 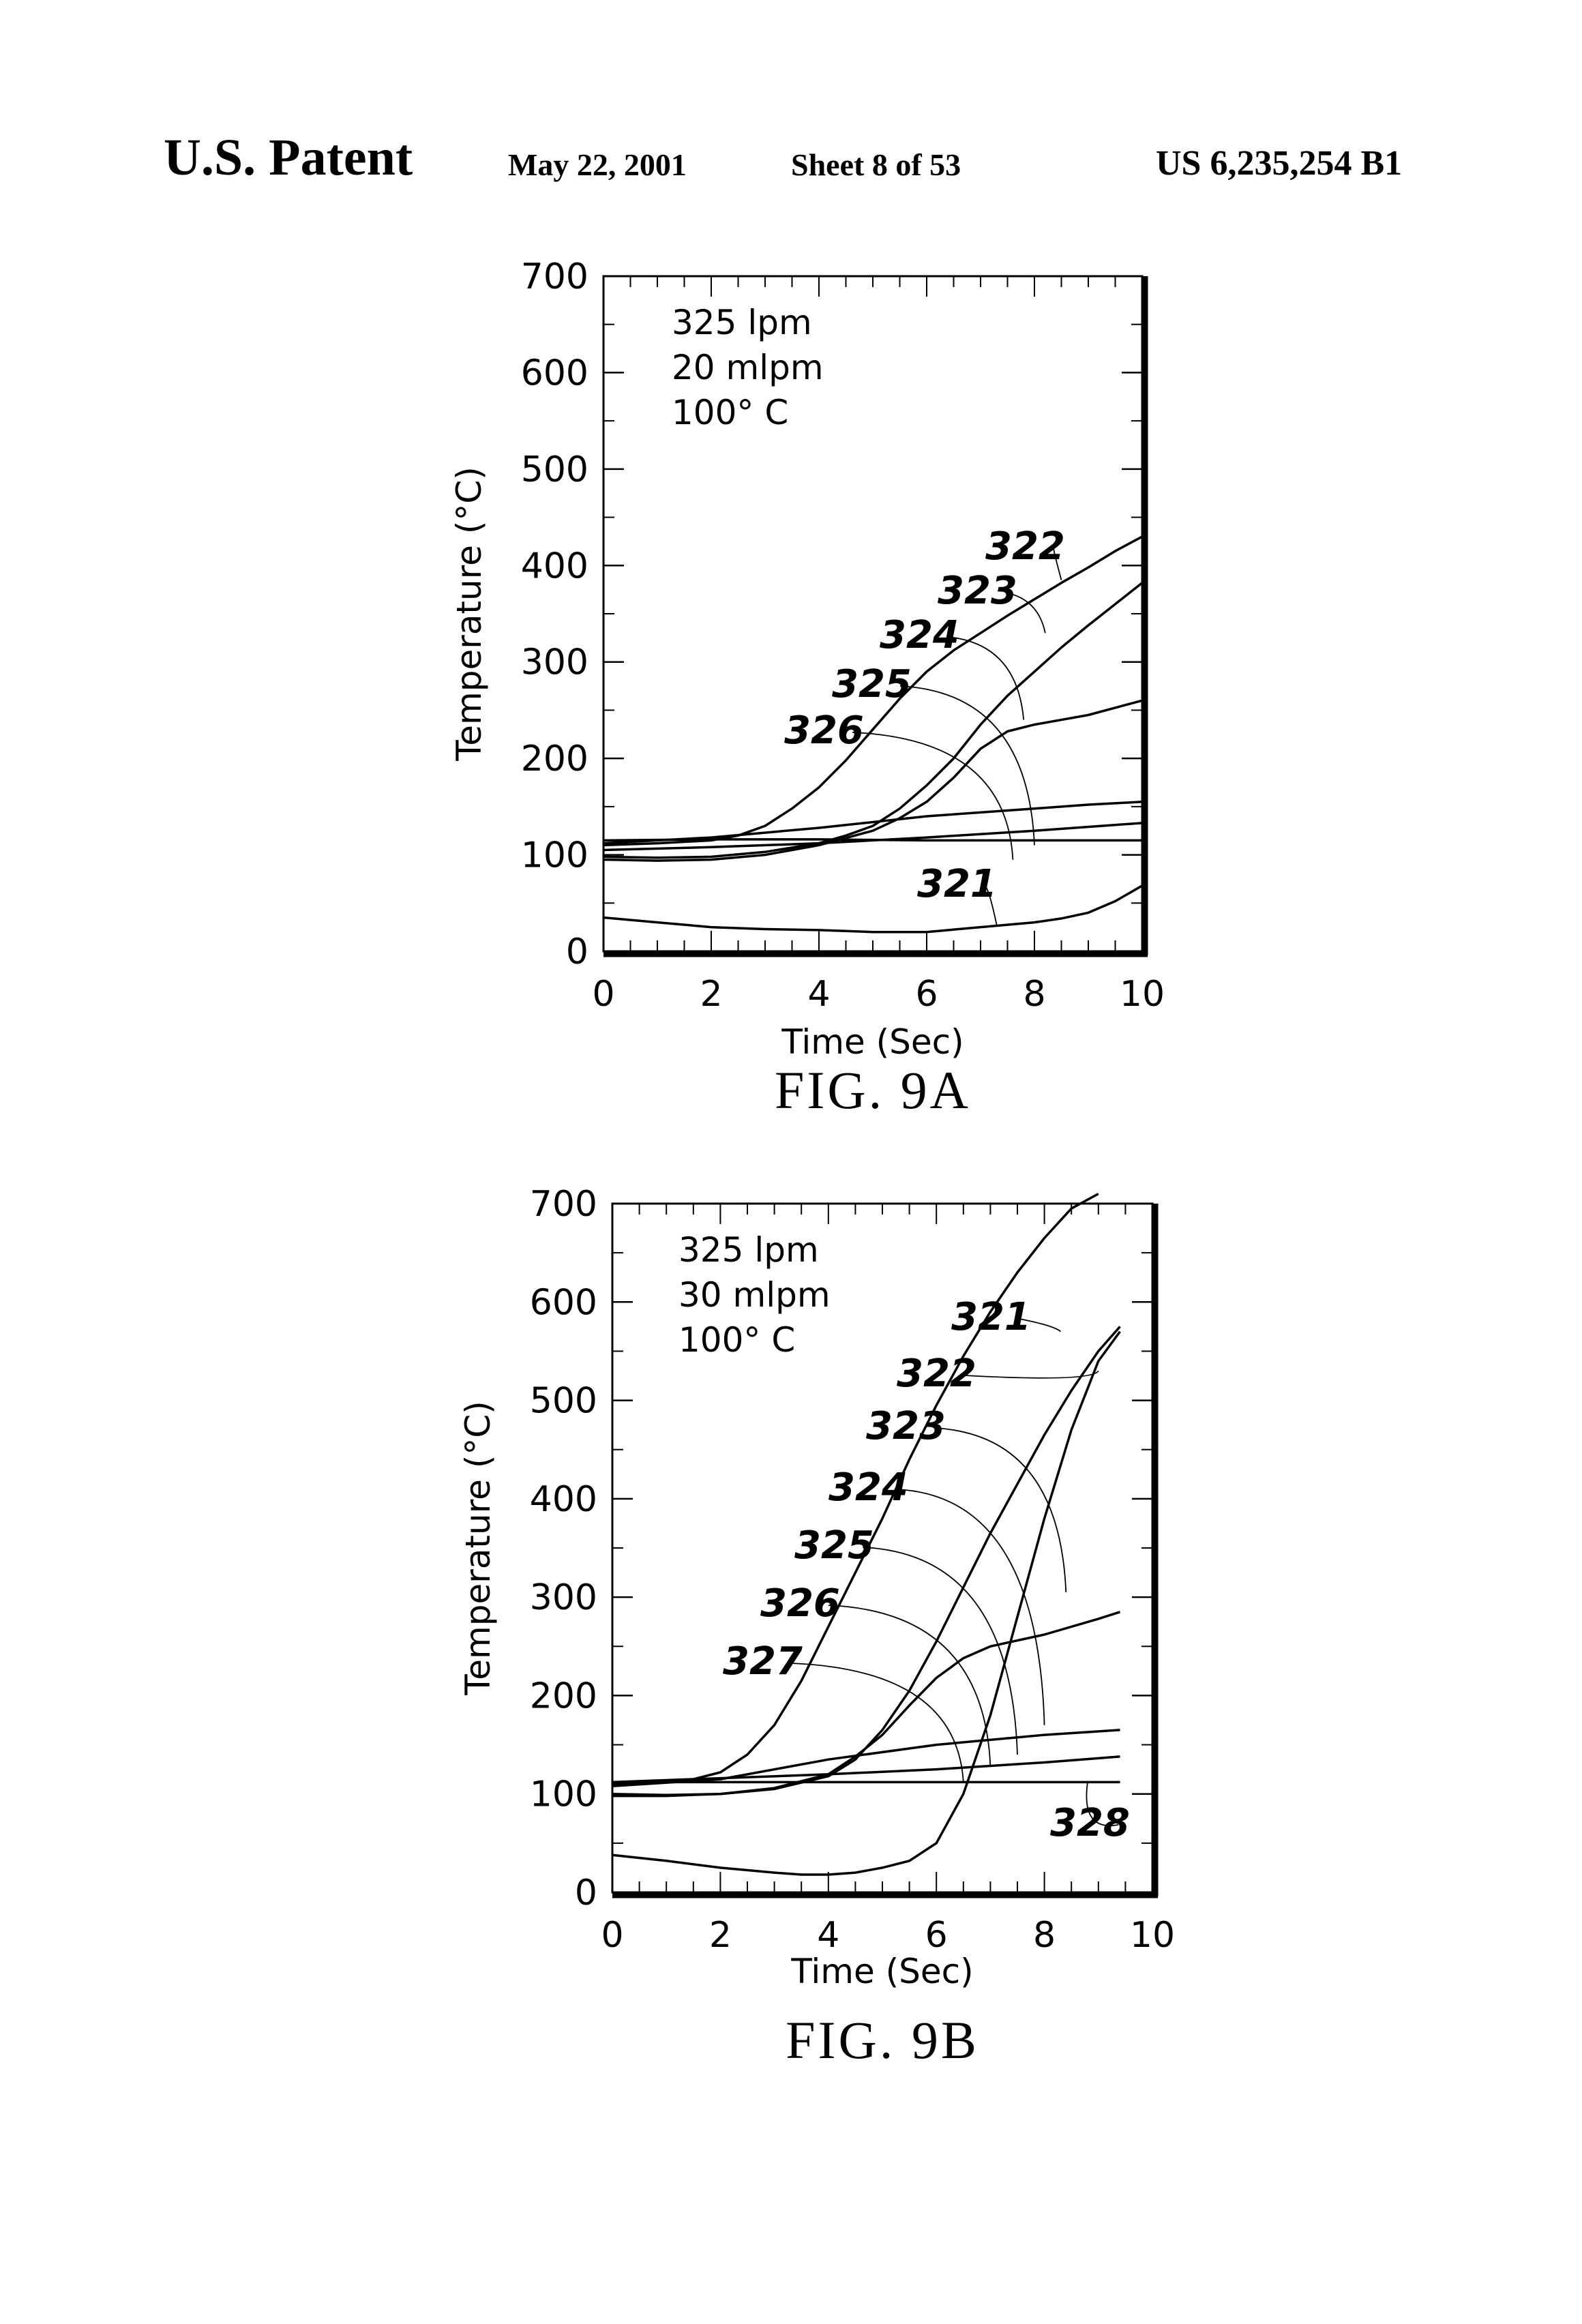 What do you see at coordinates (748, 367) in the screenshot?
I see `condition-label: 20 mlpm` at bounding box center [748, 367].